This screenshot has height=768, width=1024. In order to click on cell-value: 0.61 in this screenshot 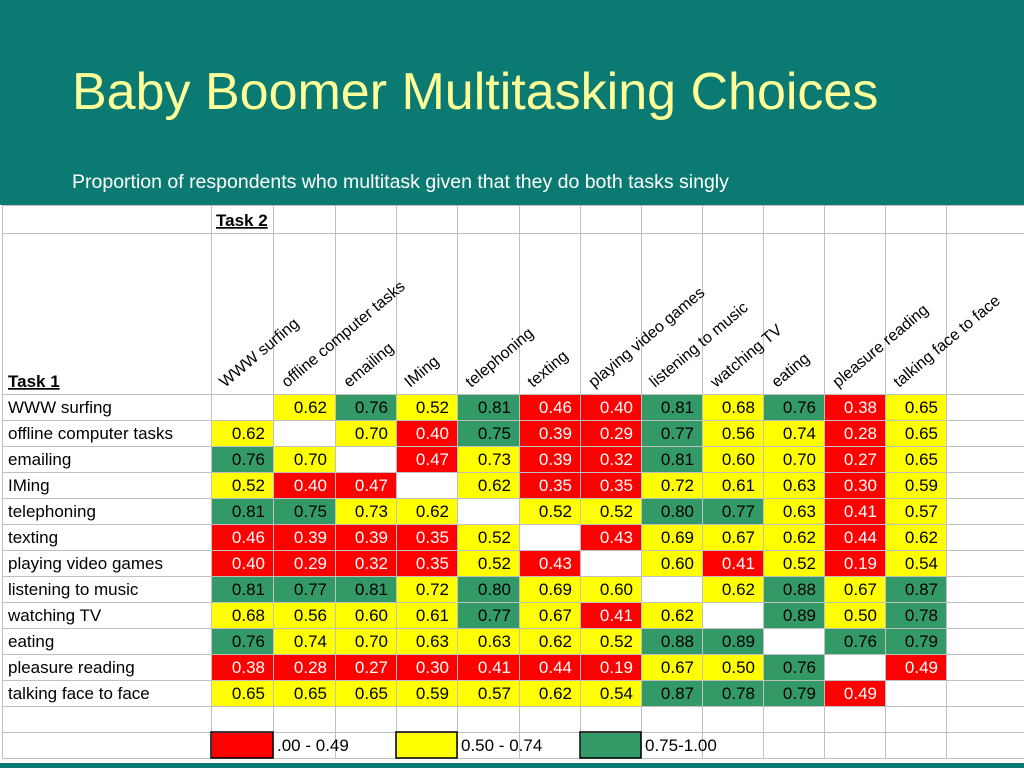, I will do `click(738, 485)`.